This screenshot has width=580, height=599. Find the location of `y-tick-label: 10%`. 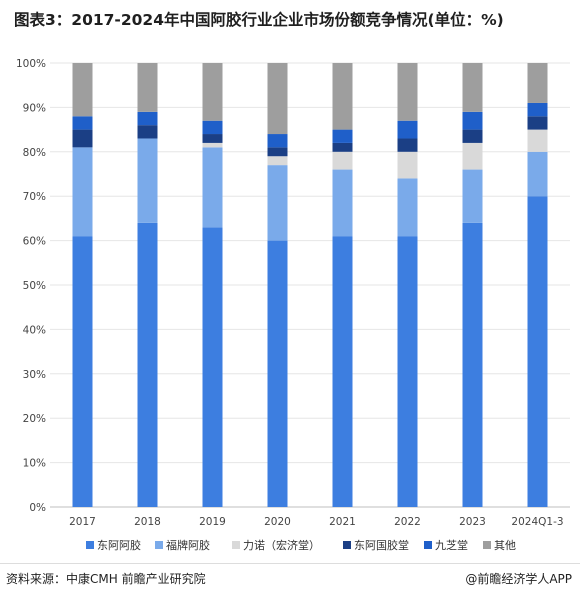

y-tick-label: 10% is located at coordinates (34, 464).